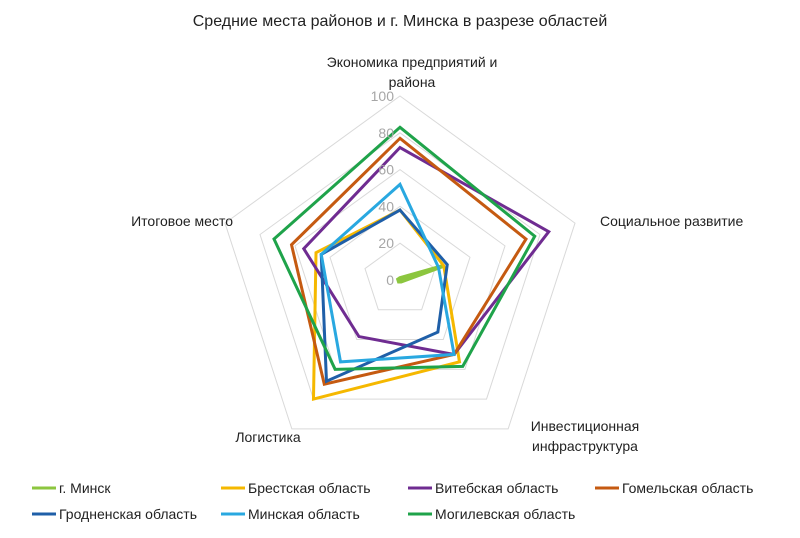 The height and width of the screenshot is (538, 800). Describe the element at coordinates (386, 206) in the screenshot. I see `tick-label: 40` at that location.